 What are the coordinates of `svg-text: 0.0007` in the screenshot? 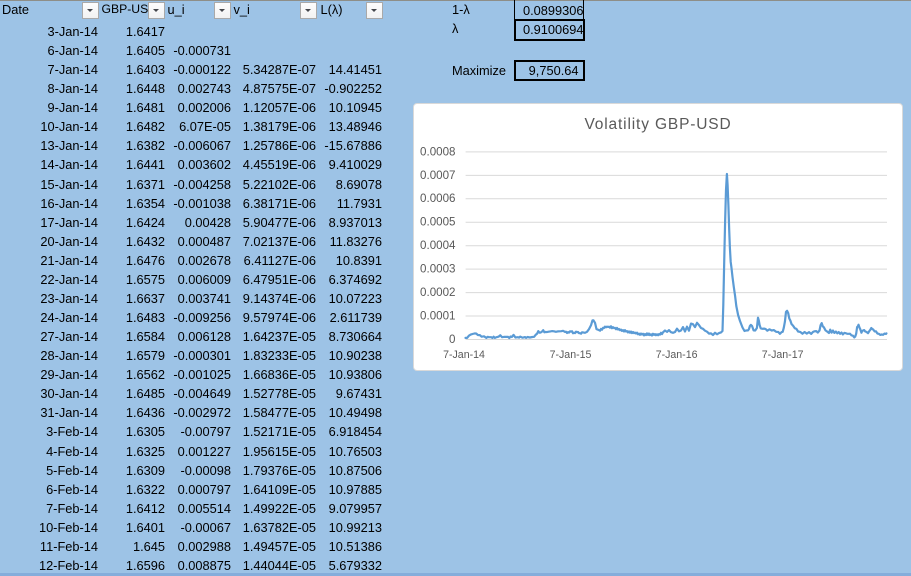 It's located at (437, 175).